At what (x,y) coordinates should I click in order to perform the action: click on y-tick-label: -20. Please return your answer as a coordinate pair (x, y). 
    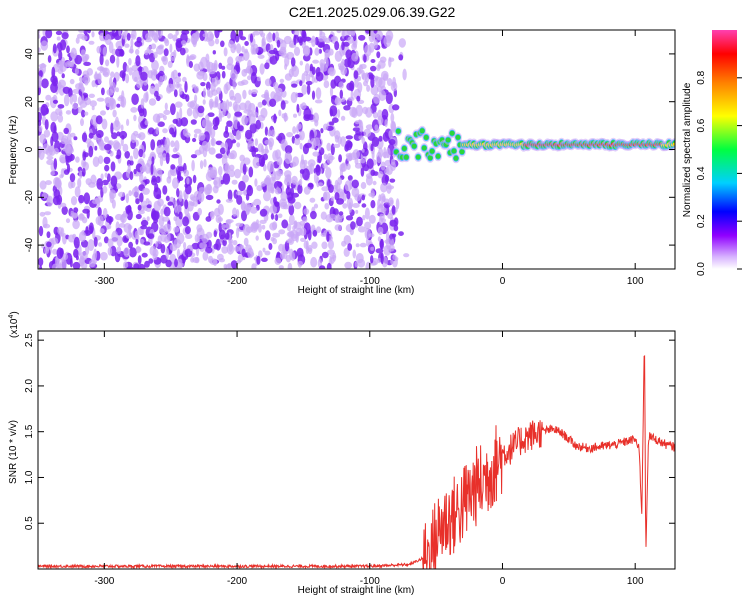
    Looking at the image, I should click on (29, 197).